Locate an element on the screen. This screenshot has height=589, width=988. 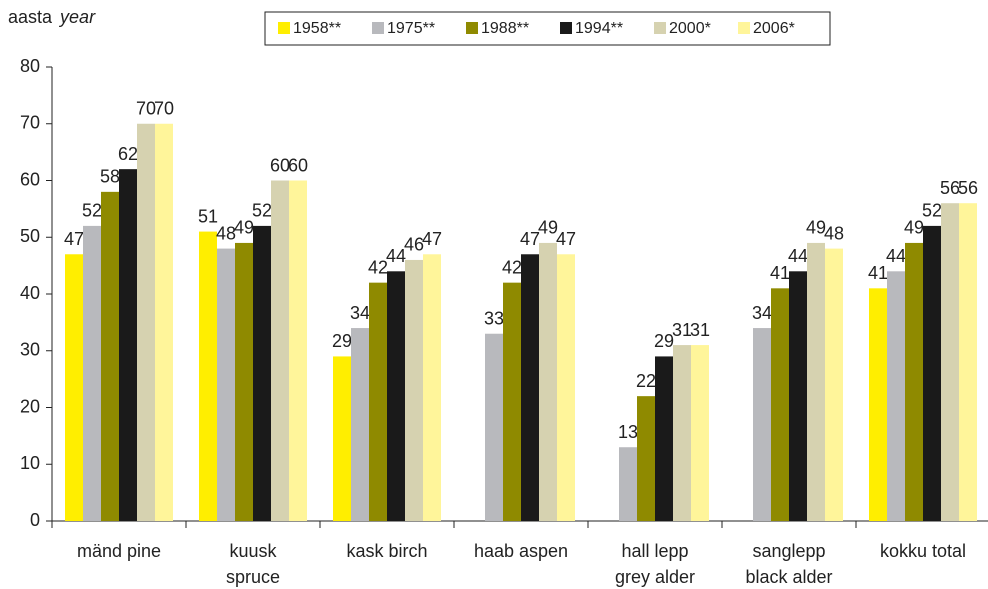
y-tick-label: 40 is located at coordinates (30, 293).